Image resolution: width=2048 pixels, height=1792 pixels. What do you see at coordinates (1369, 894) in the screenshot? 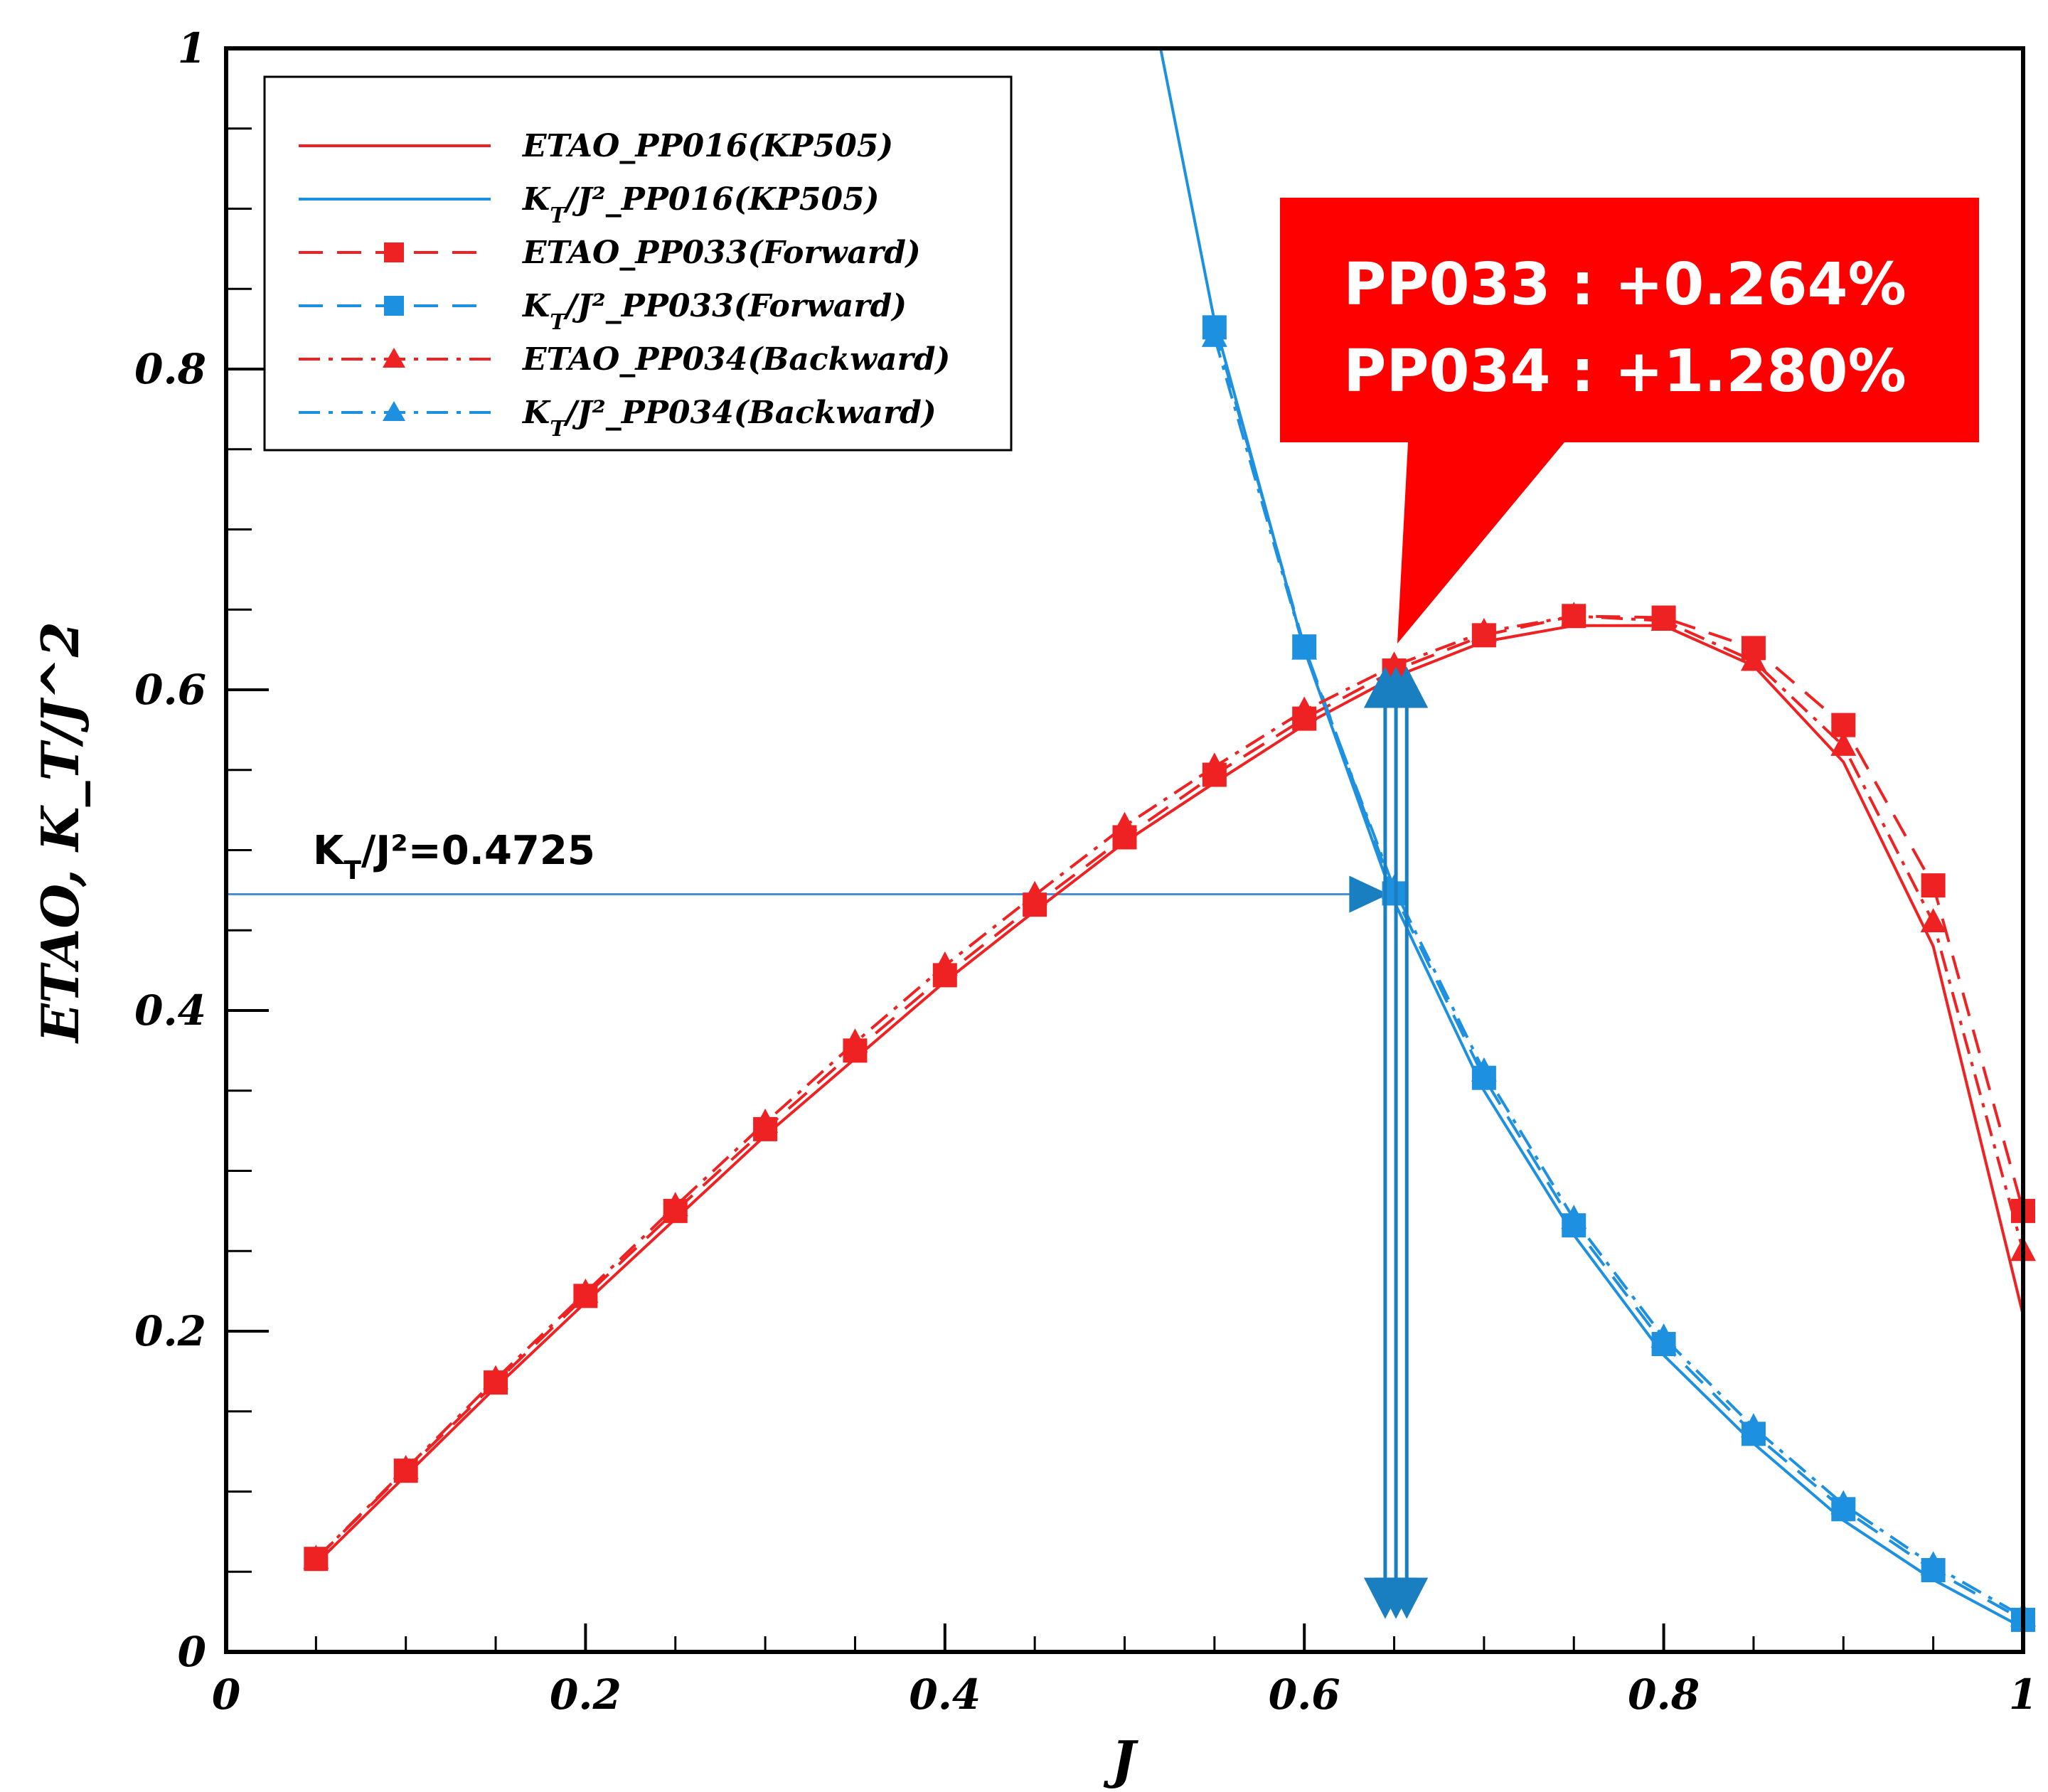
I see `reference-arrowhead` at bounding box center [1369, 894].